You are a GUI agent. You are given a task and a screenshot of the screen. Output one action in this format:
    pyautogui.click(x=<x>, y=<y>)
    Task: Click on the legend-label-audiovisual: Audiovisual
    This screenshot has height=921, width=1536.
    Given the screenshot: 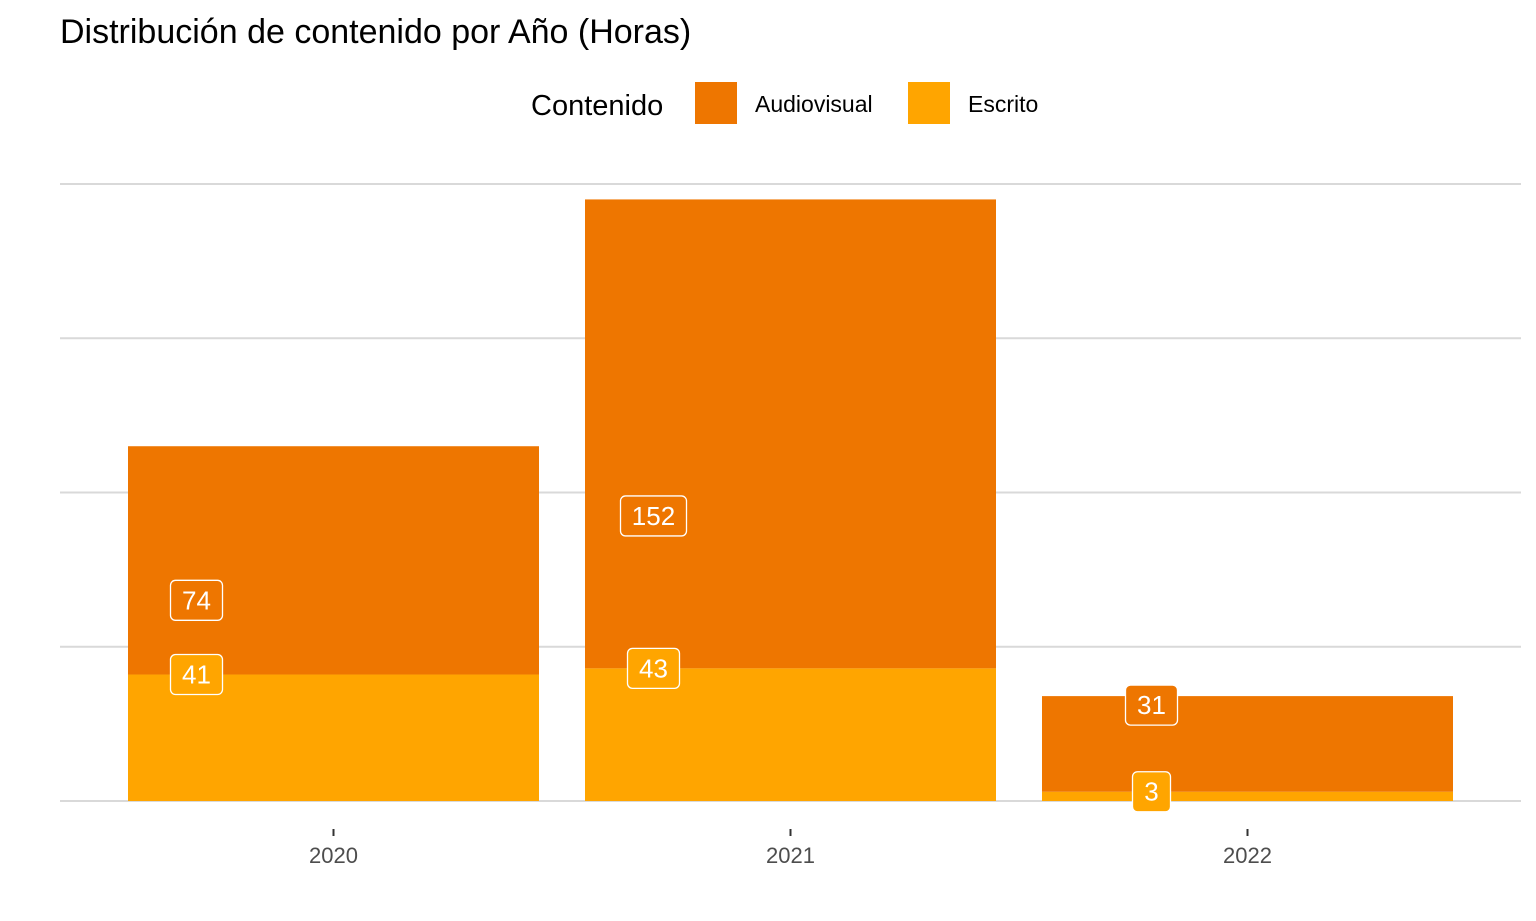 What is the action you would take?
    pyautogui.click(x=814, y=104)
    